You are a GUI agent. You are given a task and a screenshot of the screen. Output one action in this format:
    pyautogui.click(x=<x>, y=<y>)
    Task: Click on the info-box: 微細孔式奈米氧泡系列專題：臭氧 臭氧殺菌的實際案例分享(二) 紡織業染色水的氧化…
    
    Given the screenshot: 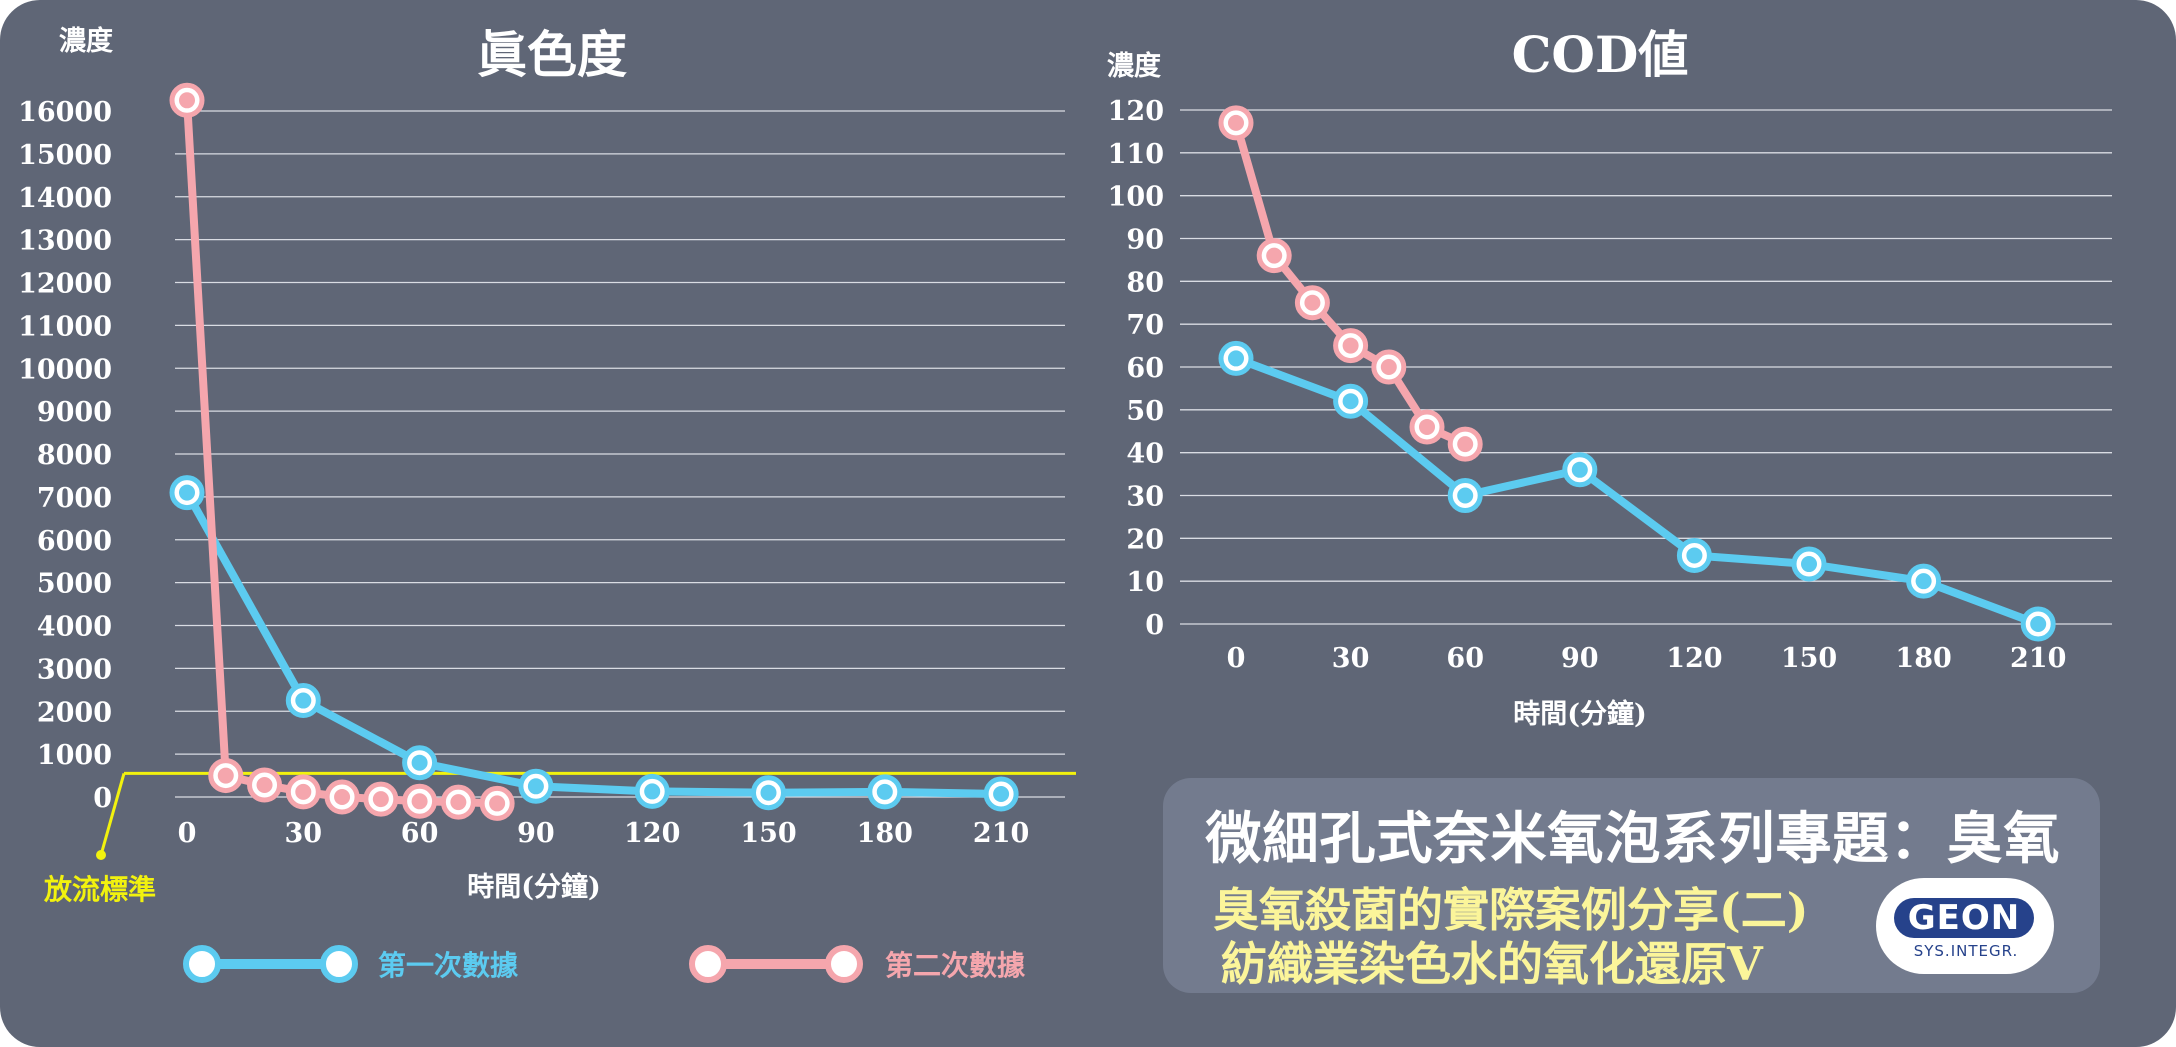 What is the action you would take?
    pyautogui.click(x=1631, y=885)
    